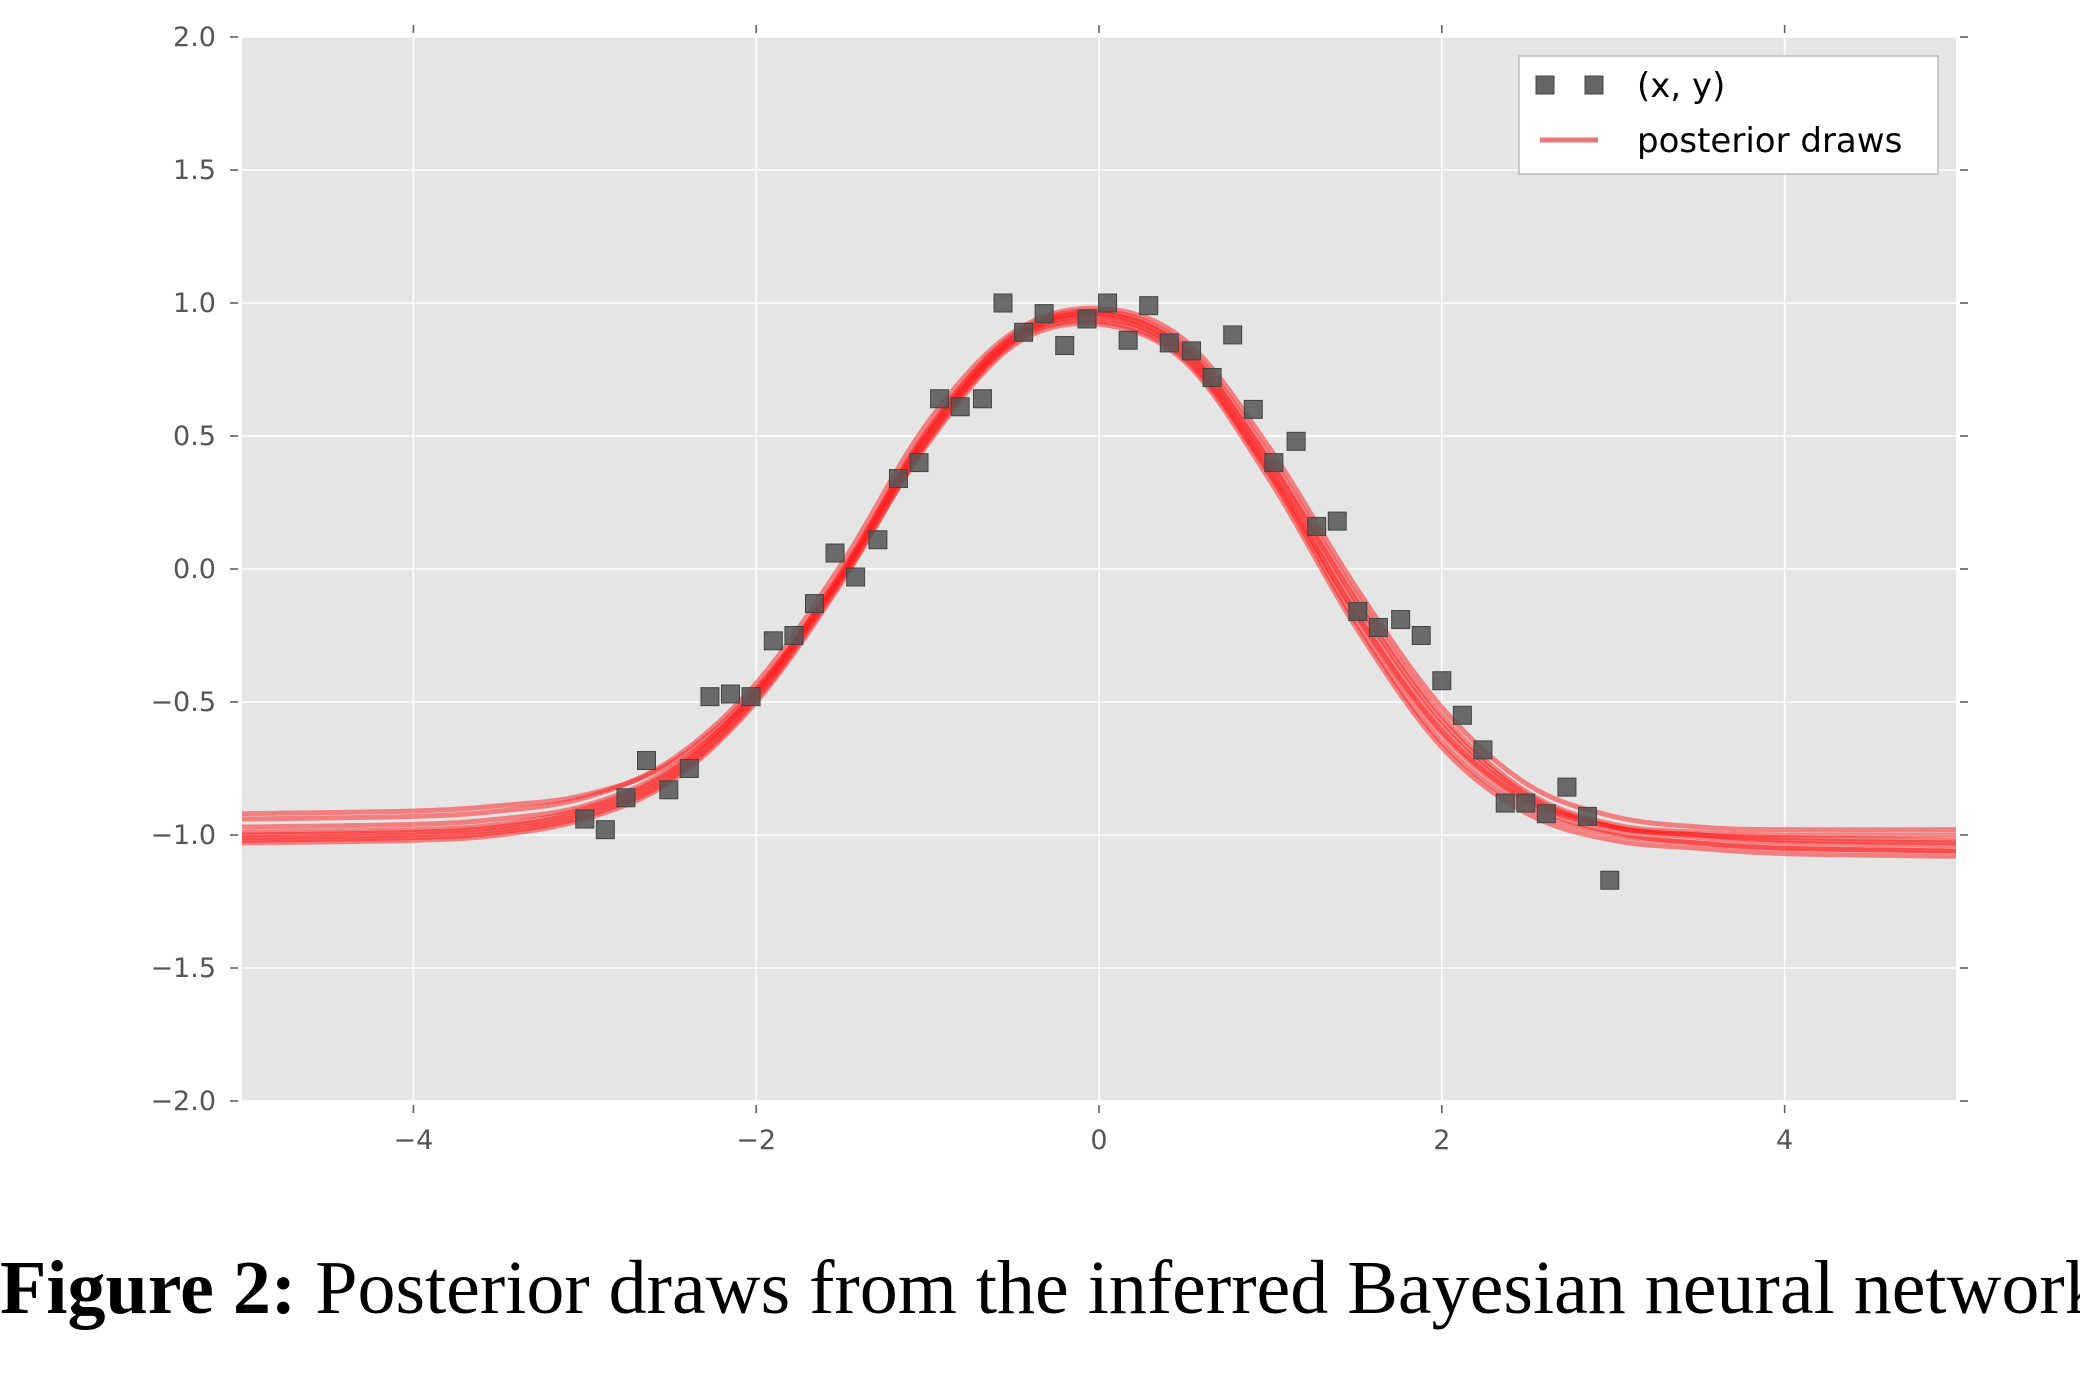  What do you see at coordinates (148, 1288) in the screenshot?
I see `caption-label: Figure 2:` at bounding box center [148, 1288].